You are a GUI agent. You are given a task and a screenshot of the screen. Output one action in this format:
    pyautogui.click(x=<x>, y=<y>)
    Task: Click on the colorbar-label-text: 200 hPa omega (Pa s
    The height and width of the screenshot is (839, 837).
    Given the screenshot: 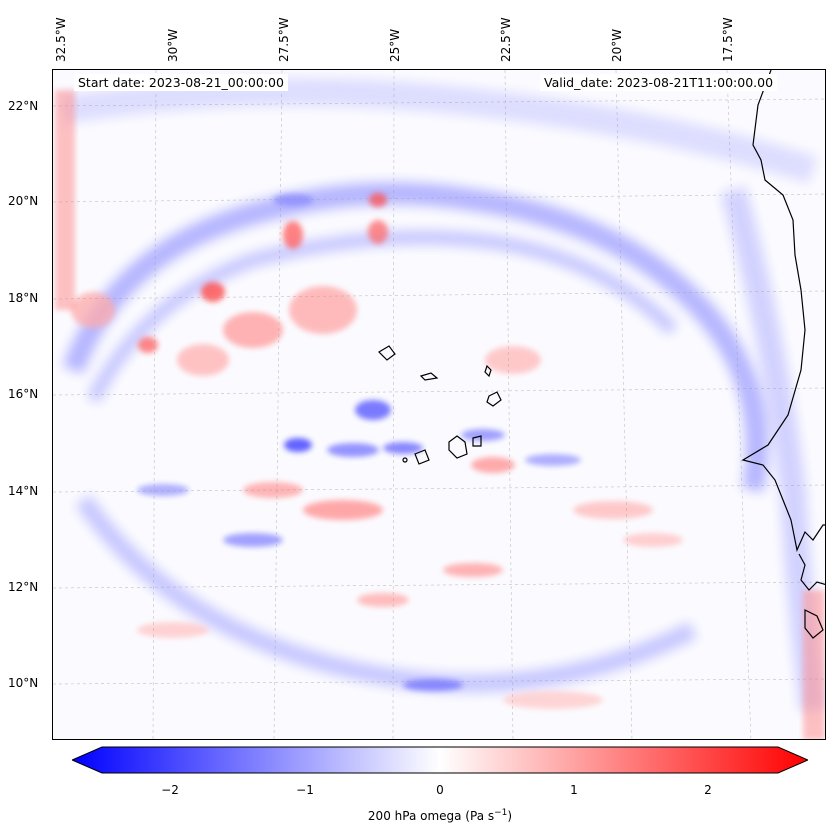 What is the action you would take?
    pyautogui.click(x=431, y=816)
    